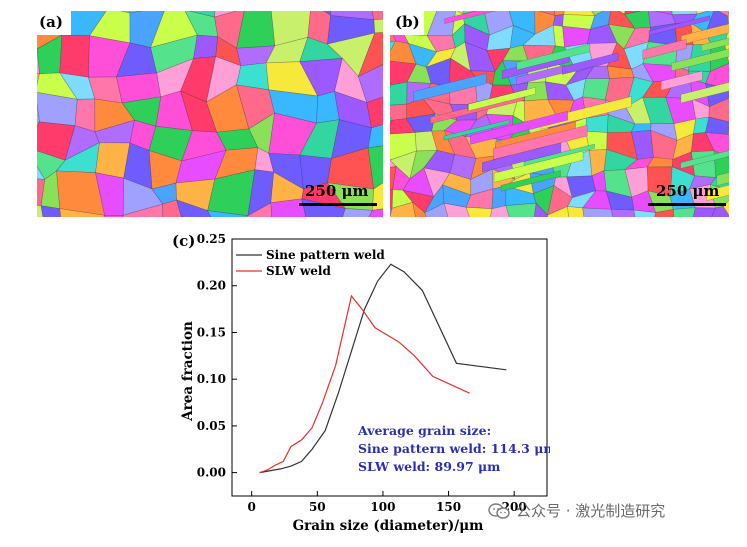 The image size is (747, 547). I want to click on scale-bar-b, so click(687, 204).